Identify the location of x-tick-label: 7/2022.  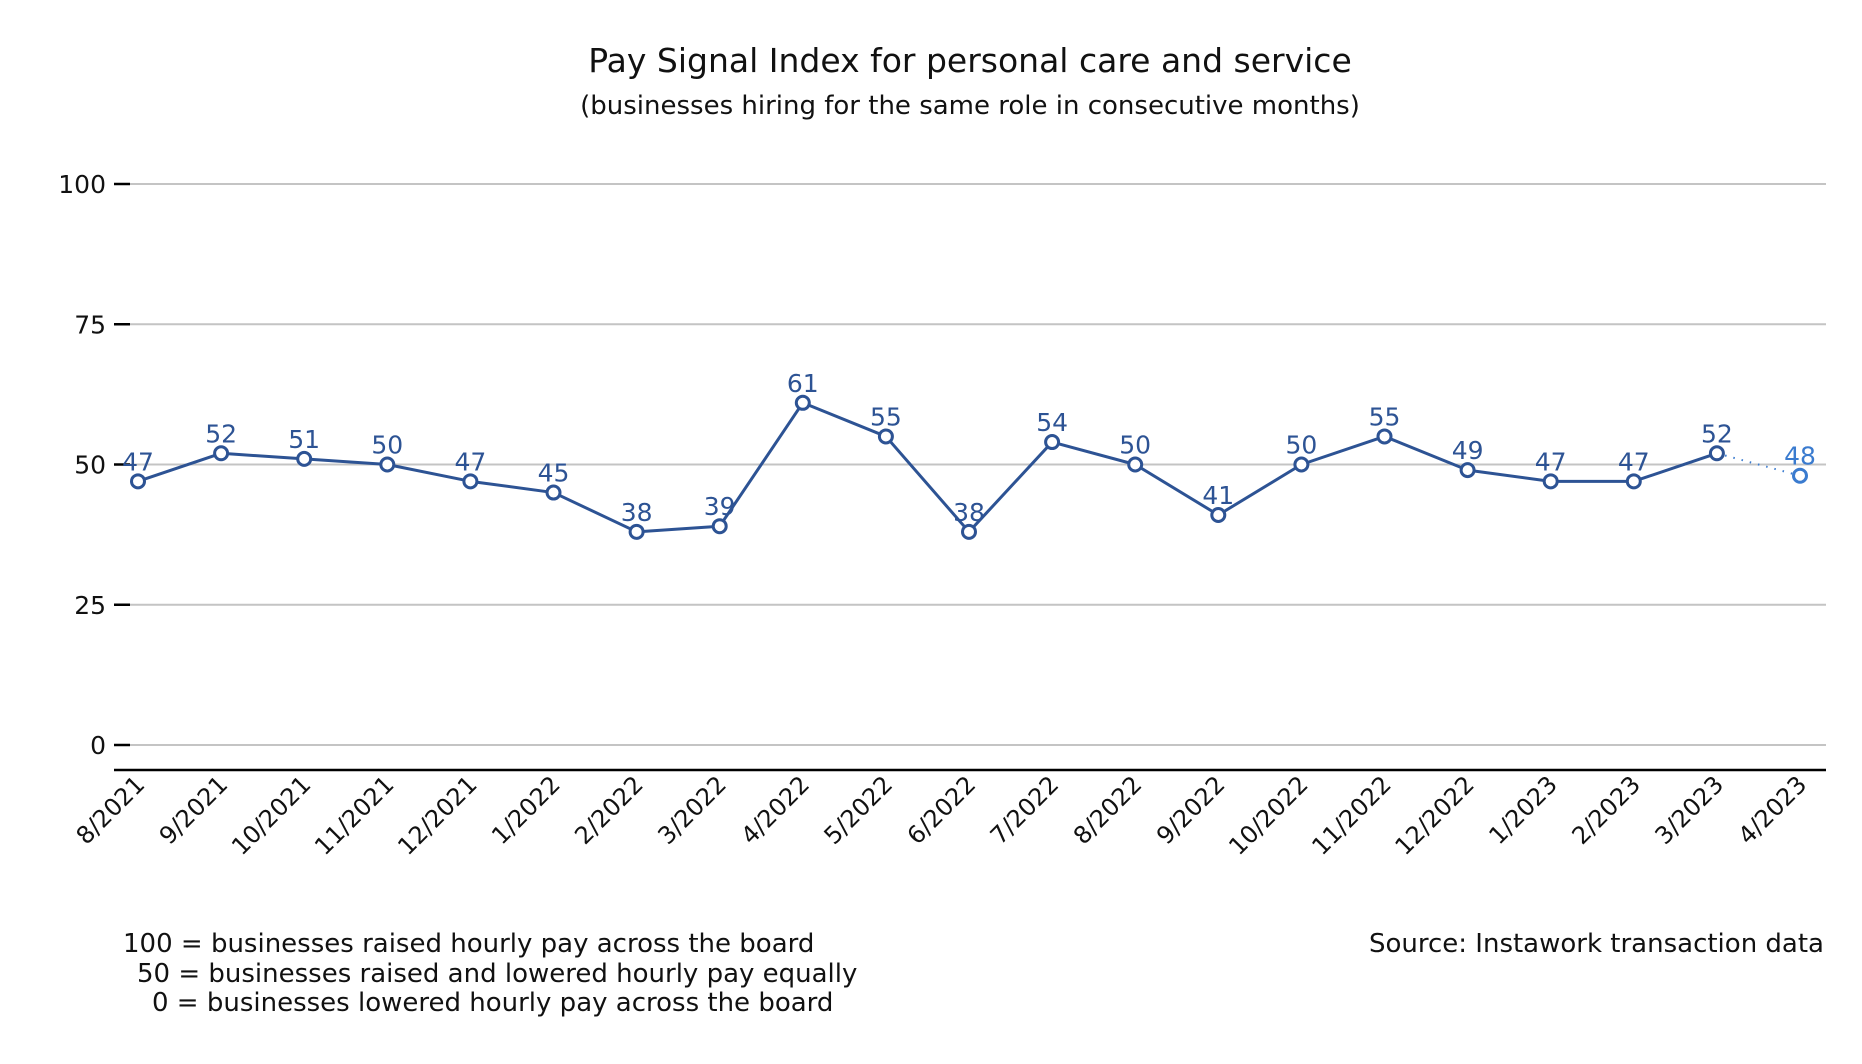
(1025, 810).